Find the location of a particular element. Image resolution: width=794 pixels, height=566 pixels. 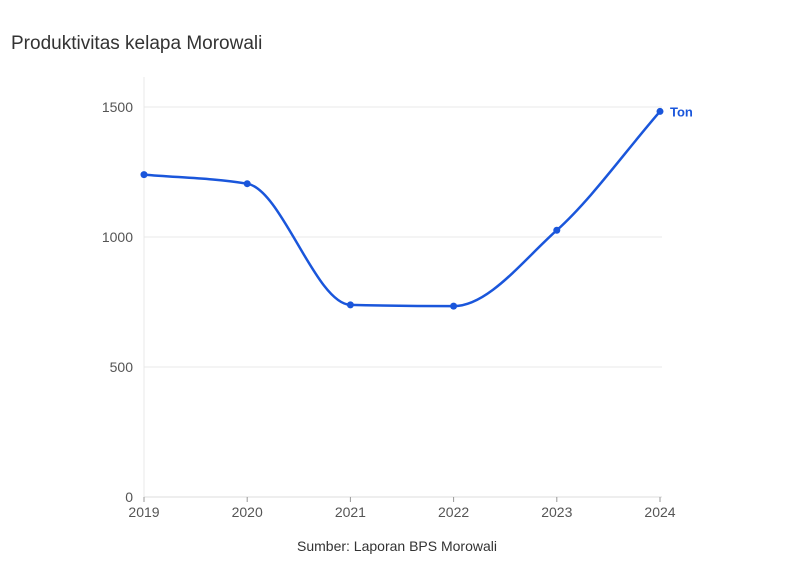

x-tick-label: 2020 is located at coordinates (247, 512).